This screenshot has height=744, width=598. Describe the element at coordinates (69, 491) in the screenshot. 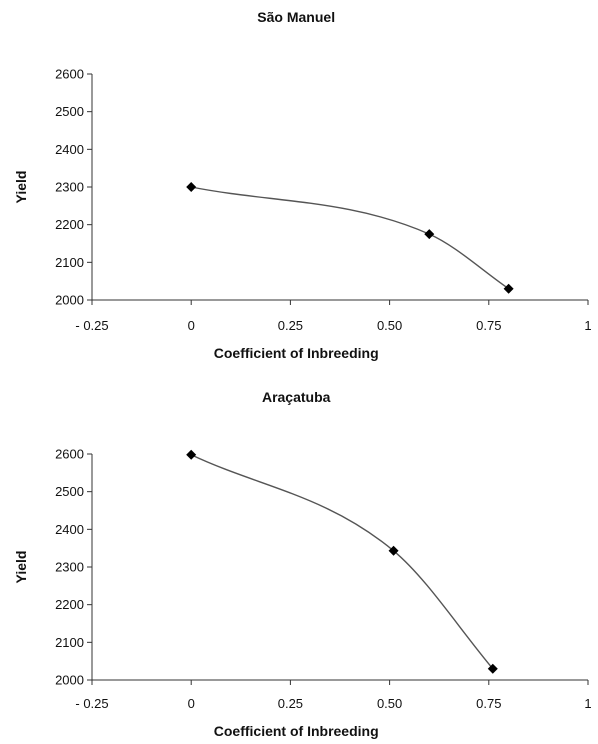

I see `chart2-y-tick-label: 2500` at that location.